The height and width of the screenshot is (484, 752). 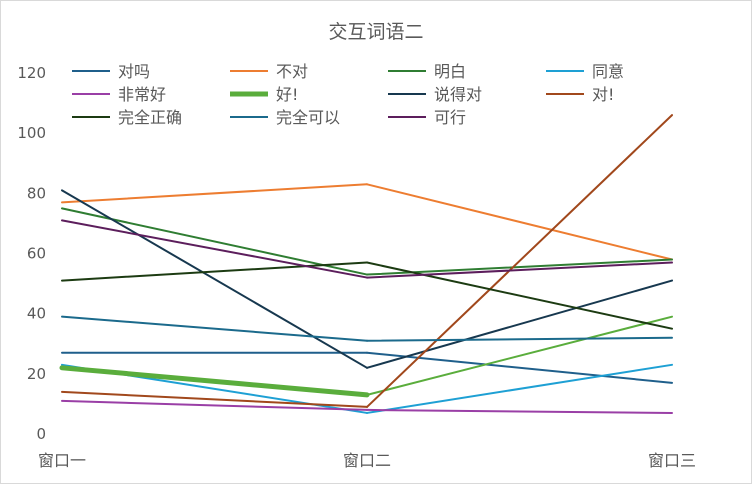 I want to click on x-category-label: 窗口二, so click(x=367, y=460).